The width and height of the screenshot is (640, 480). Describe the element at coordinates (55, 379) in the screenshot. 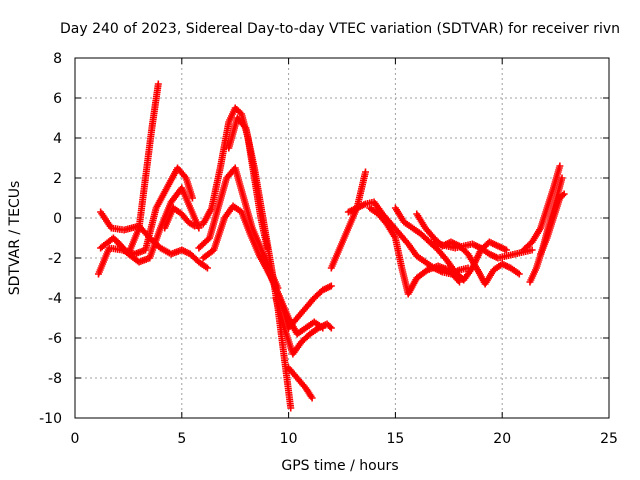

I see `y-tick-label: -8` at that location.